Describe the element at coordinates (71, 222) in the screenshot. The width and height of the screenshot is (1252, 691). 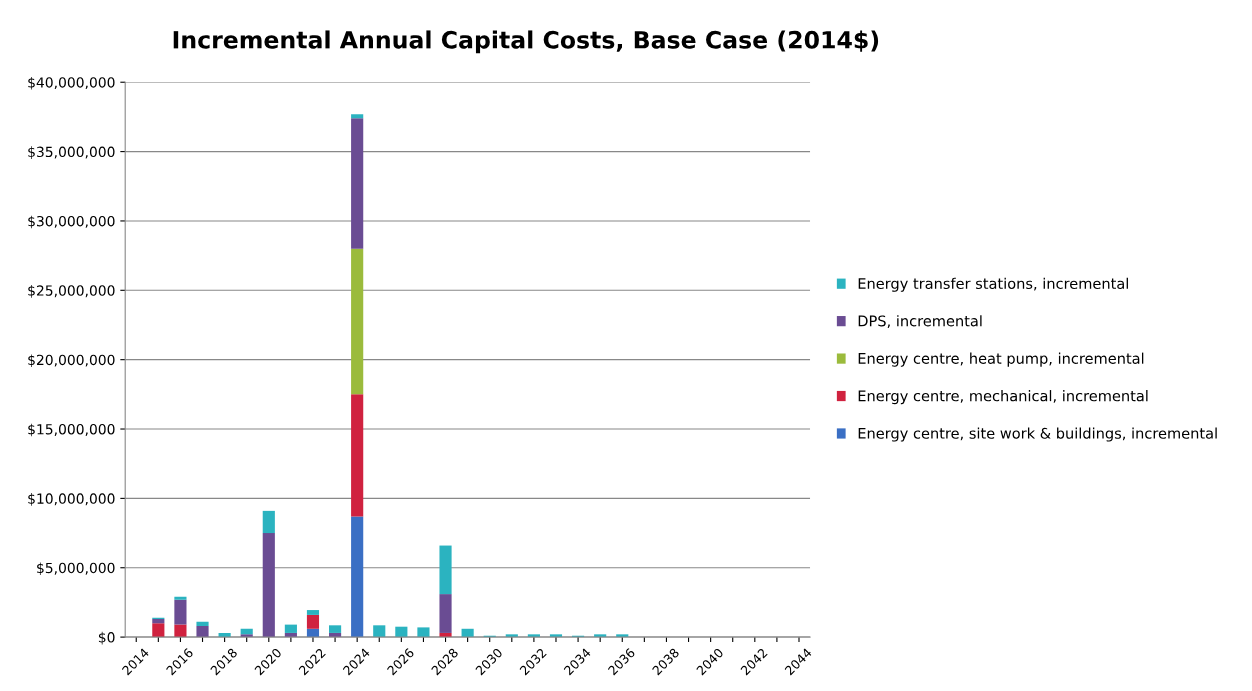
I see `y-tick-label: $30,000,000` at that location.